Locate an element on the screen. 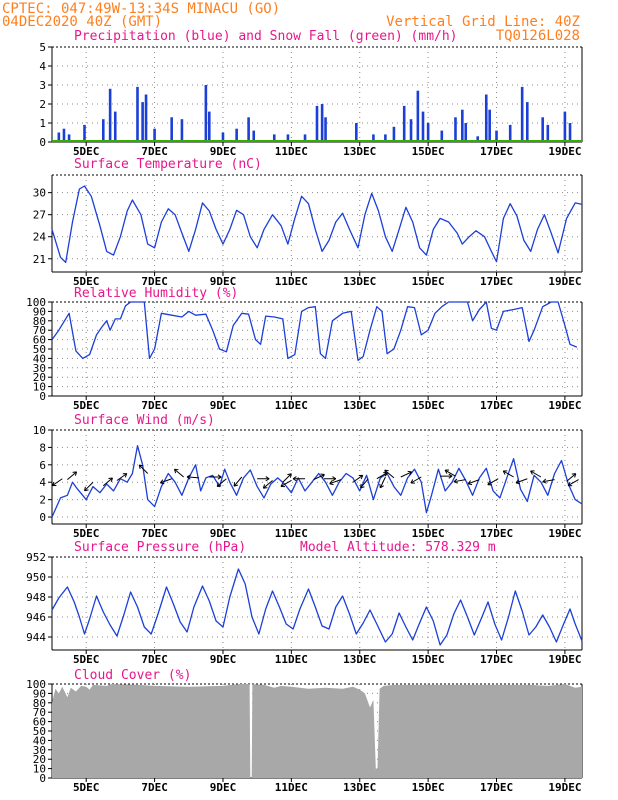 The width and height of the screenshot is (618, 800). precip-ytick-label: 0 is located at coordinates (42, 142).